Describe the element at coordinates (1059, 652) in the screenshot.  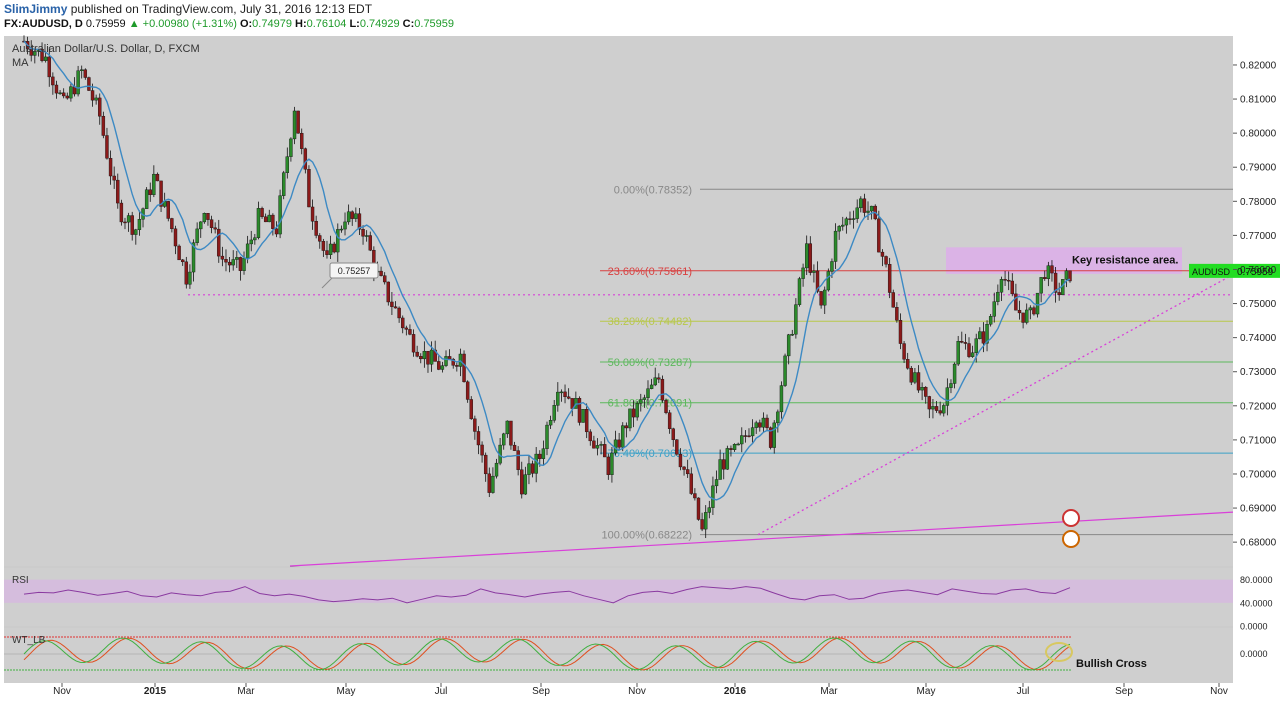
I see `bullish-cross-marker` at that location.